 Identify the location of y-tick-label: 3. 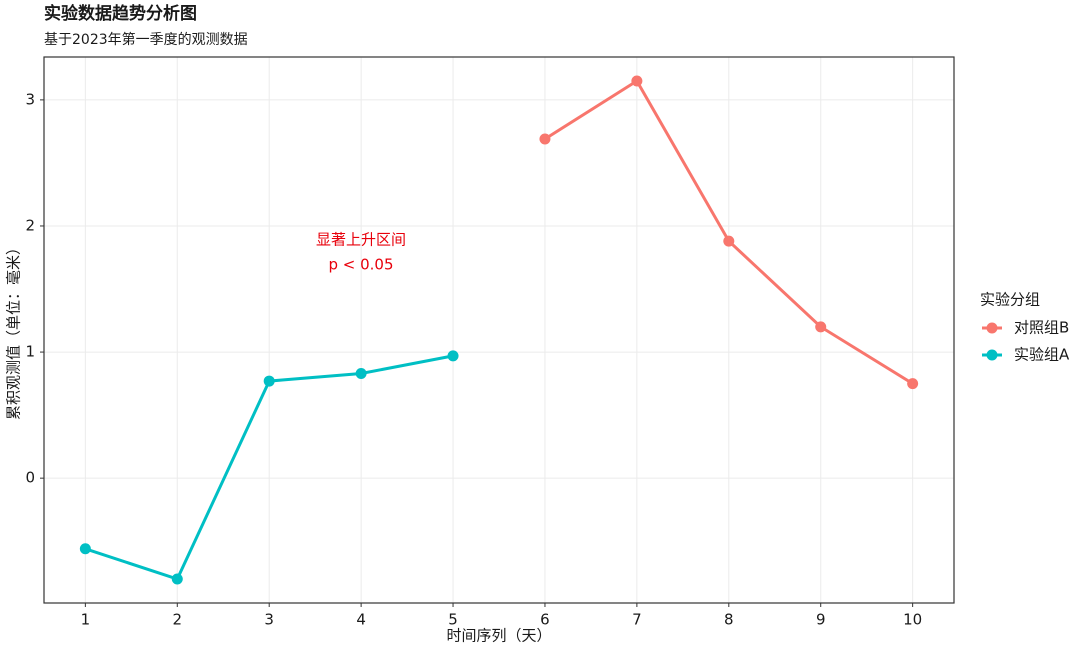
(30, 99).